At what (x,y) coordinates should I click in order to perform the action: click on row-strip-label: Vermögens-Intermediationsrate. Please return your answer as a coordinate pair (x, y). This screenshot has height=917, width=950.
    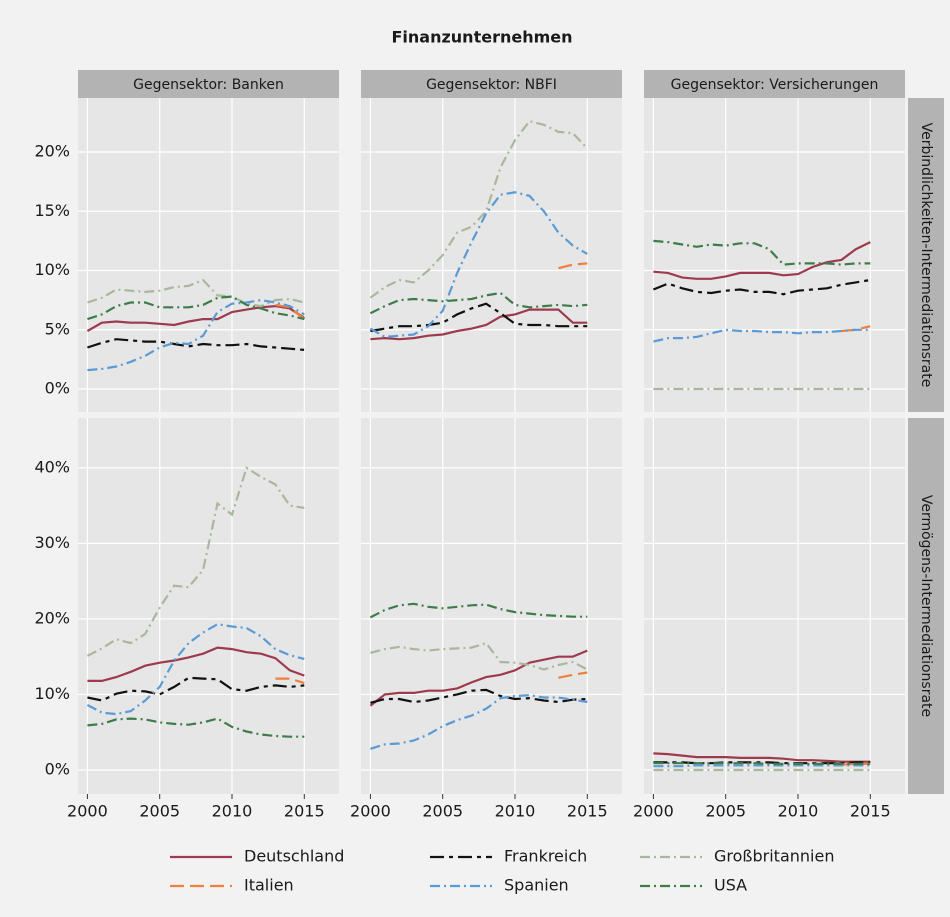
    Looking at the image, I should click on (926, 606).